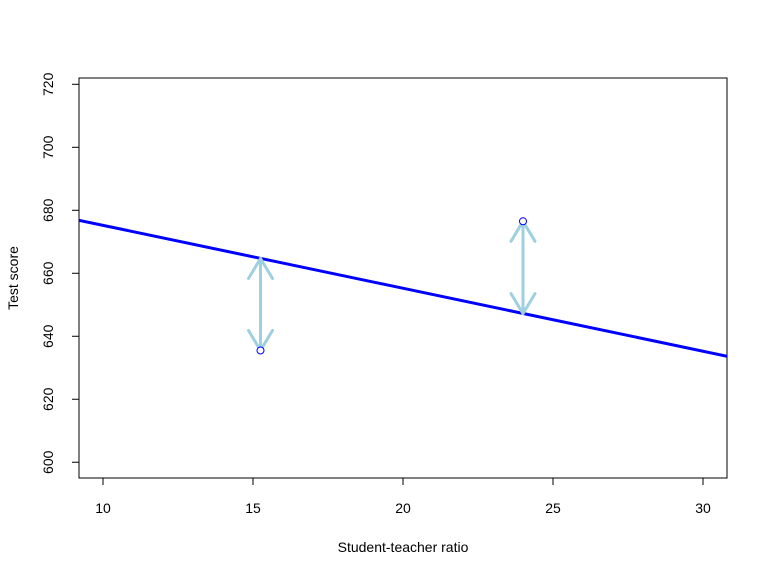  I want to click on y-axis-title: Test score, so click(13, 278).